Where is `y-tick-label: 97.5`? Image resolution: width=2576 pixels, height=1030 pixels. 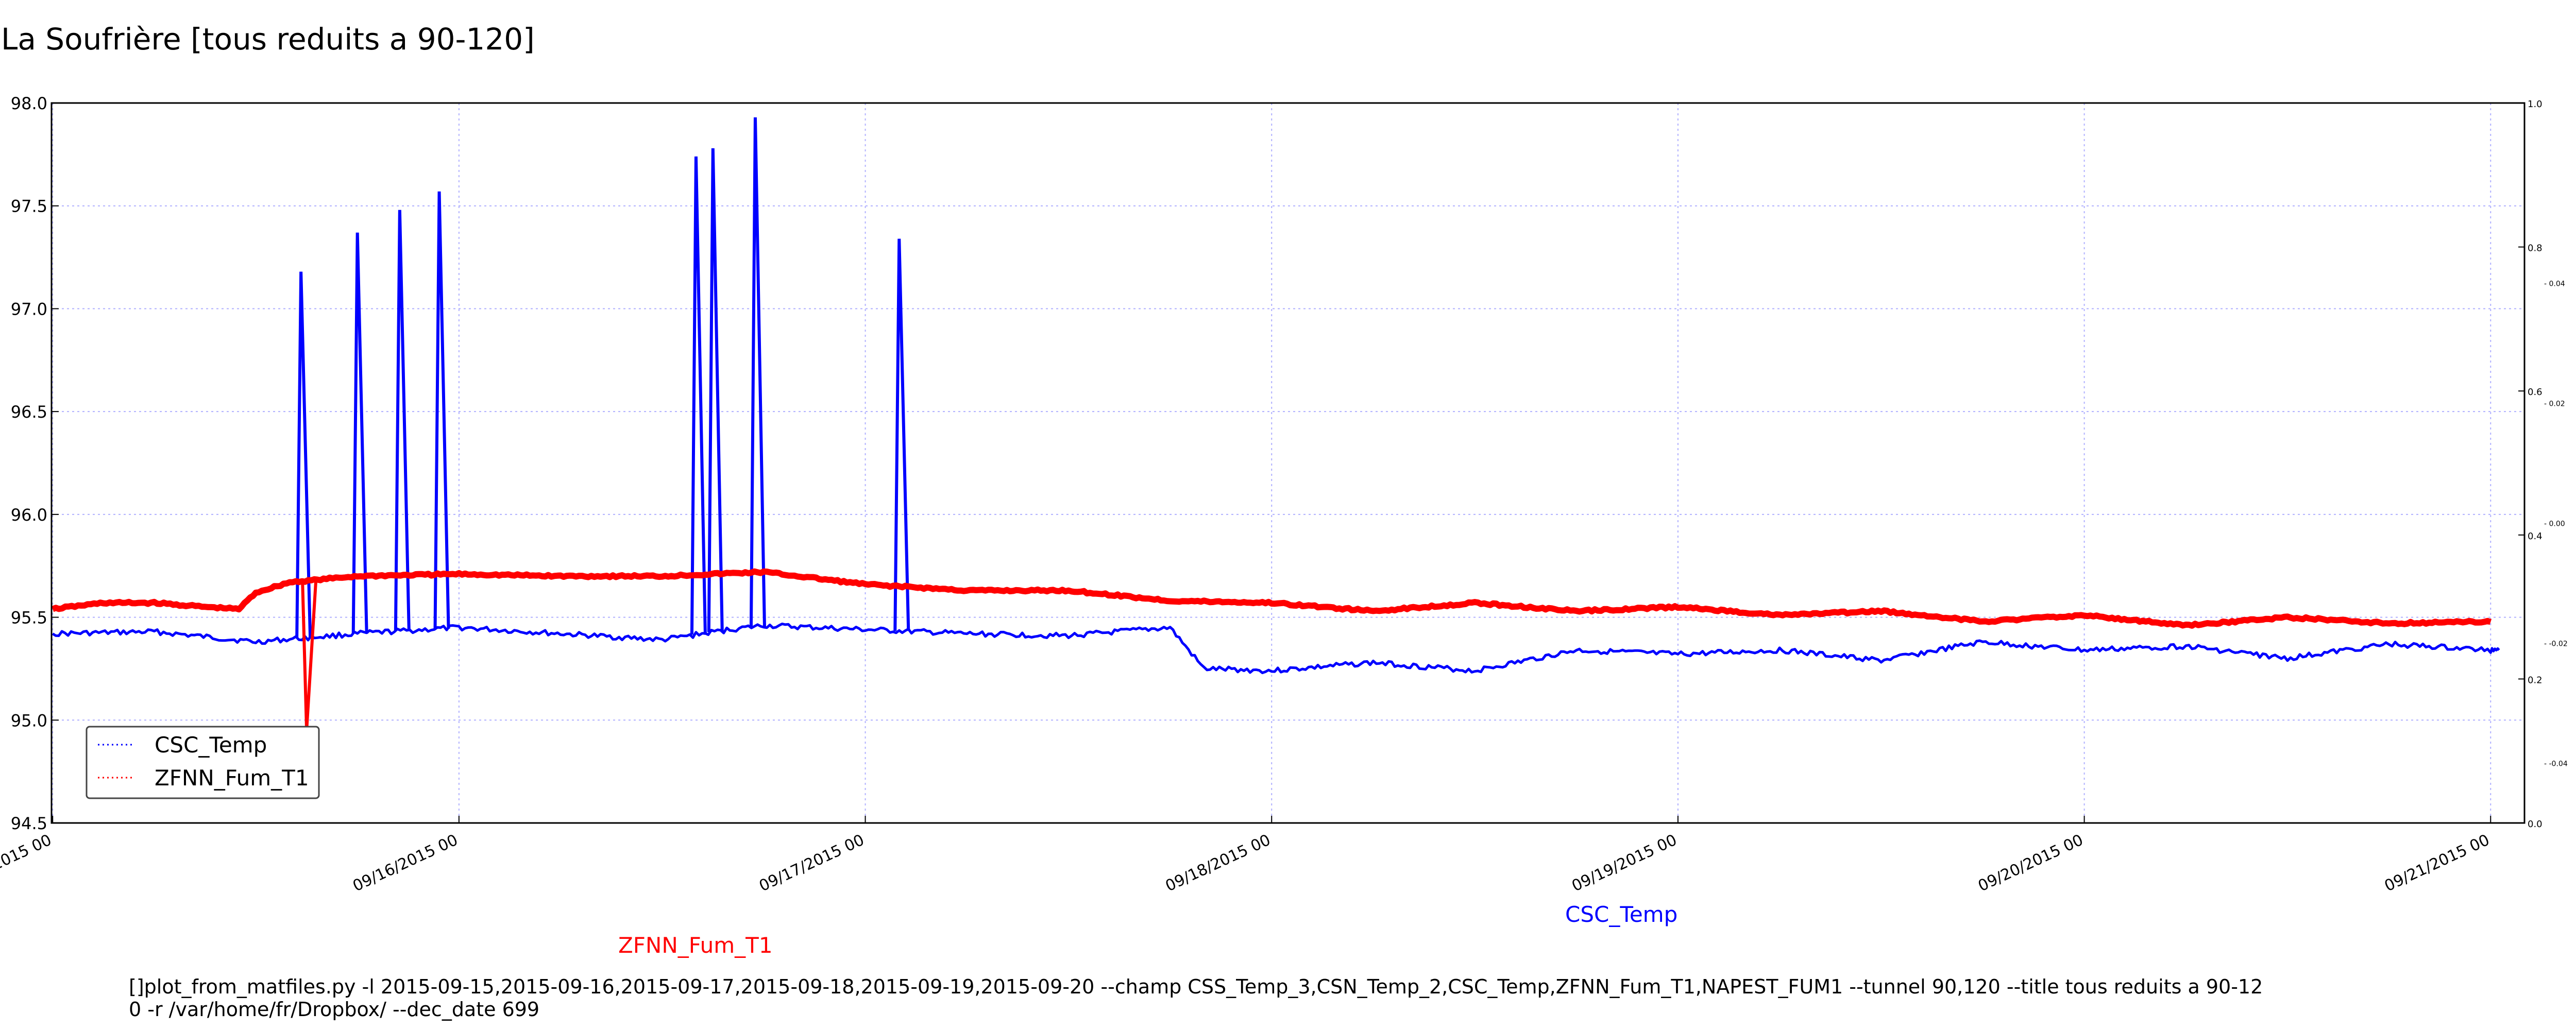 y-tick-label: 97.5 is located at coordinates (29, 206).